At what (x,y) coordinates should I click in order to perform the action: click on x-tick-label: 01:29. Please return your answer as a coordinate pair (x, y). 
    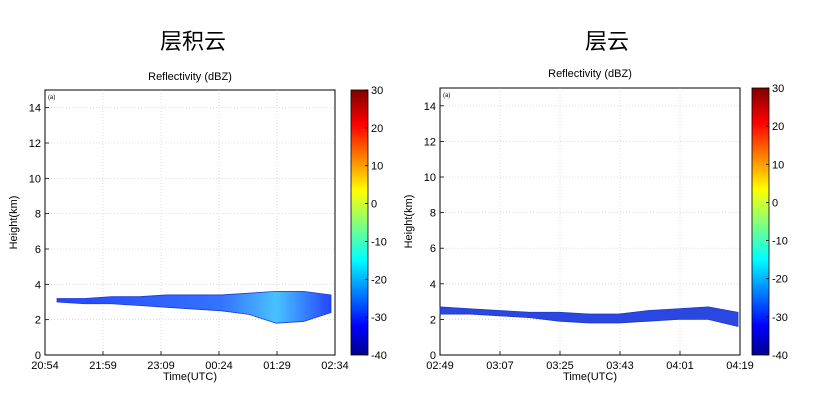
    Looking at the image, I should click on (277, 366).